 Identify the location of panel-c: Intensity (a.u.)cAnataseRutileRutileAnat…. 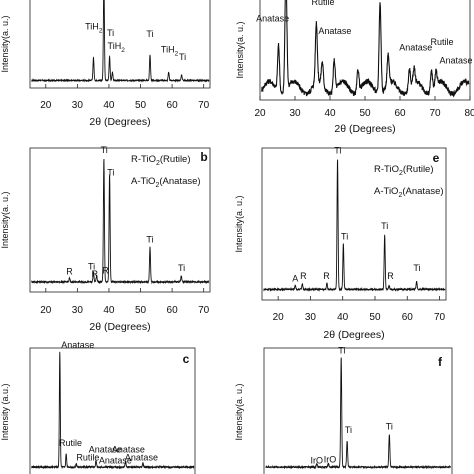
(98, 407).